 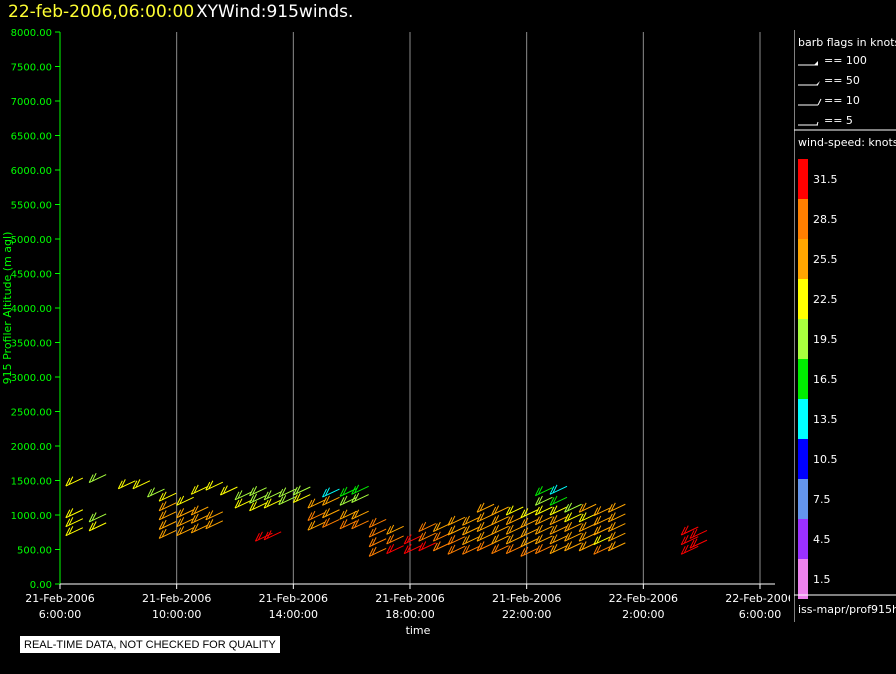 What do you see at coordinates (842, 100) in the screenshot?
I see `barb-legend-label: == 10` at bounding box center [842, 100].